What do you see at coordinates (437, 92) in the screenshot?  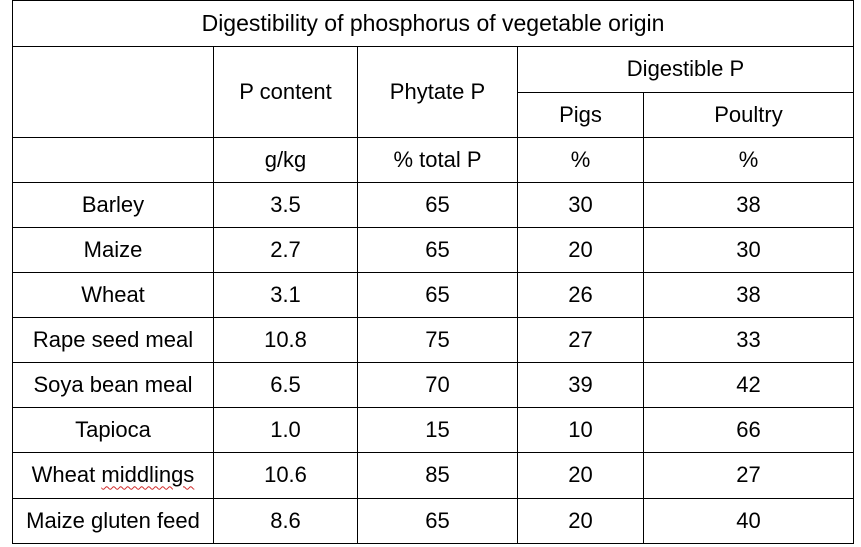 I see `header-phytate-p: Phytate P` at bounding box center [437, 92].